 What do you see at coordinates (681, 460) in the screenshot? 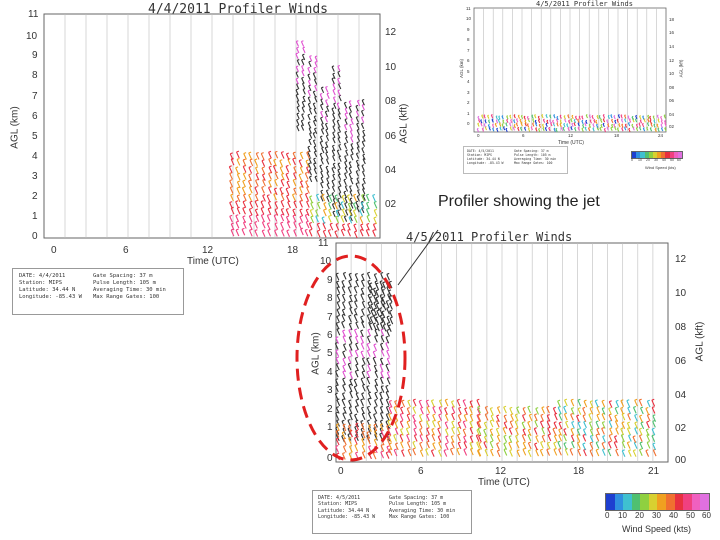
I see `y-tick-label-right: 00` at bounding box center [681, 460].